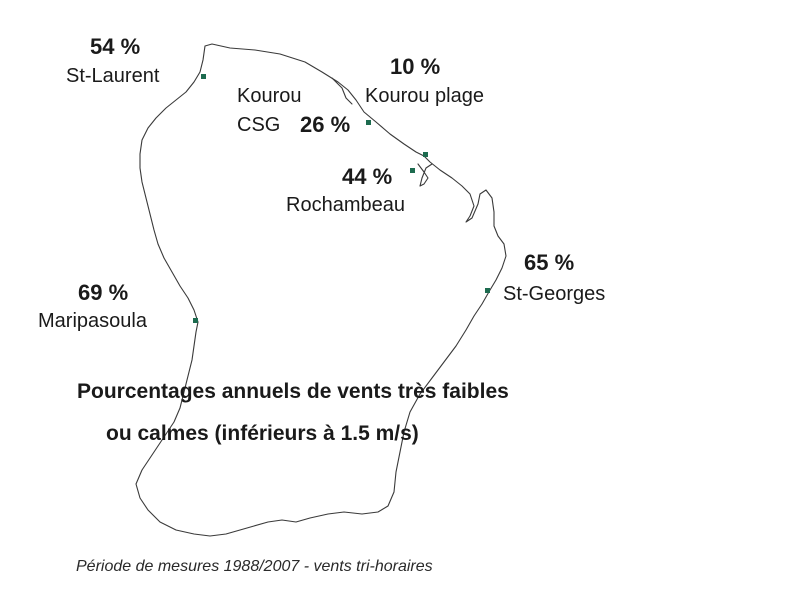 The image size is (800, 600). What do you see at coordinates (325, 124) in the screenshot?
I see `kourou-csg-percent: 26 %` at bounding box center [325, 124].